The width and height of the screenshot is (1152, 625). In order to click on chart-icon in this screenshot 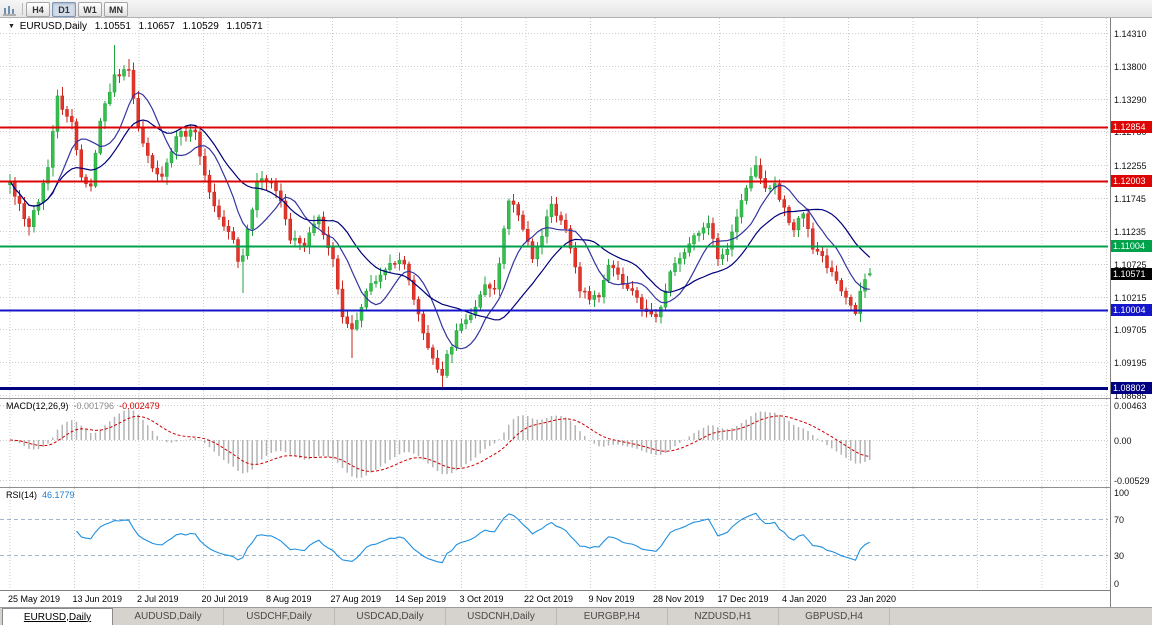, I will do `click(10, 9)`.